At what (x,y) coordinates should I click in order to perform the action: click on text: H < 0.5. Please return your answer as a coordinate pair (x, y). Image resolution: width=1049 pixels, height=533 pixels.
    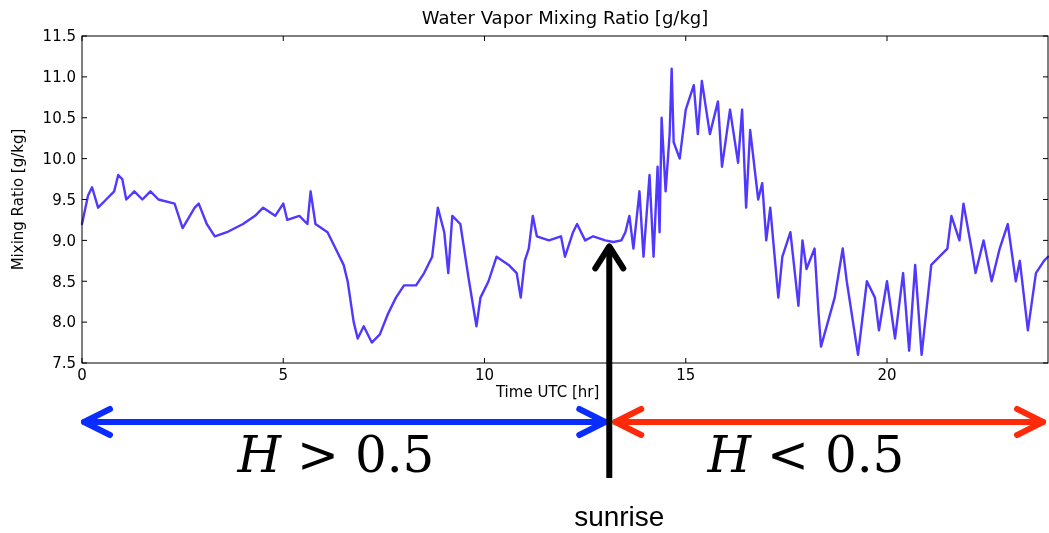
    Looking at the image, I should click on (805, 455).